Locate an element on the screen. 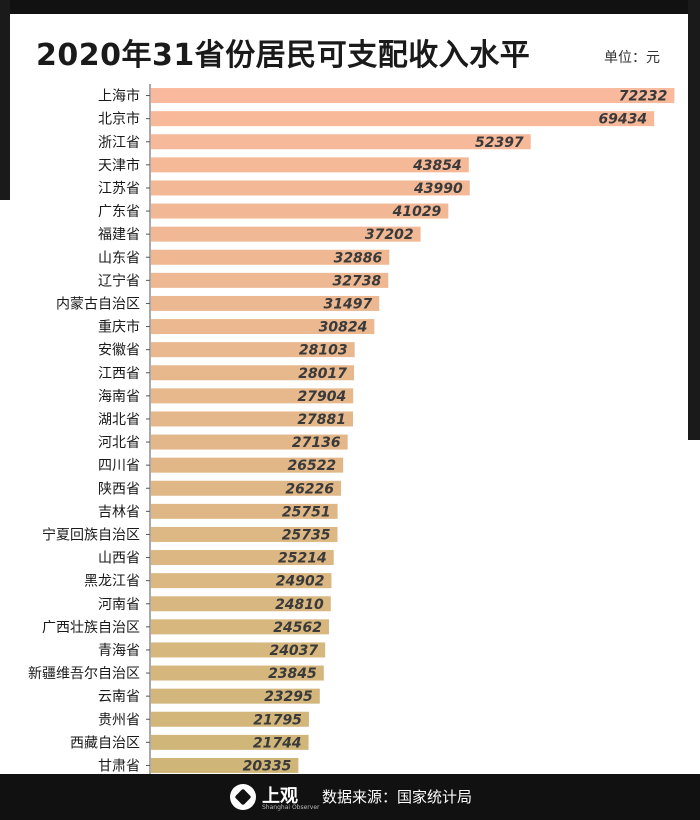 This screenshot has width=700, height=820. category-label: 西藏自治区 is located at coordinates (105, 743).